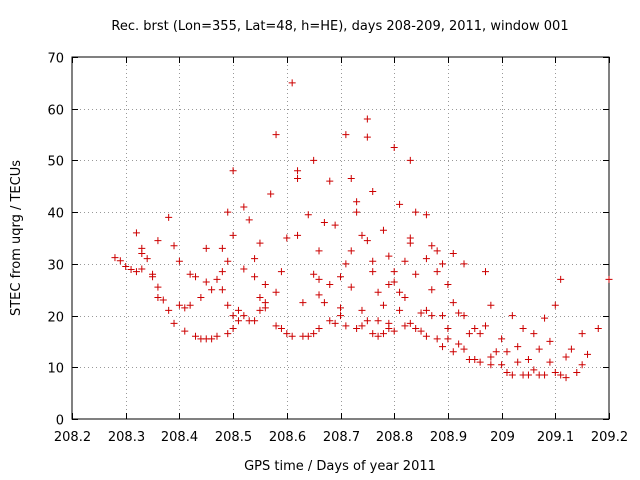  What do you see at coordinates (55, 214) in the screenshot?
I see `y-tick-label: 40` at bounding box center [55, 214].